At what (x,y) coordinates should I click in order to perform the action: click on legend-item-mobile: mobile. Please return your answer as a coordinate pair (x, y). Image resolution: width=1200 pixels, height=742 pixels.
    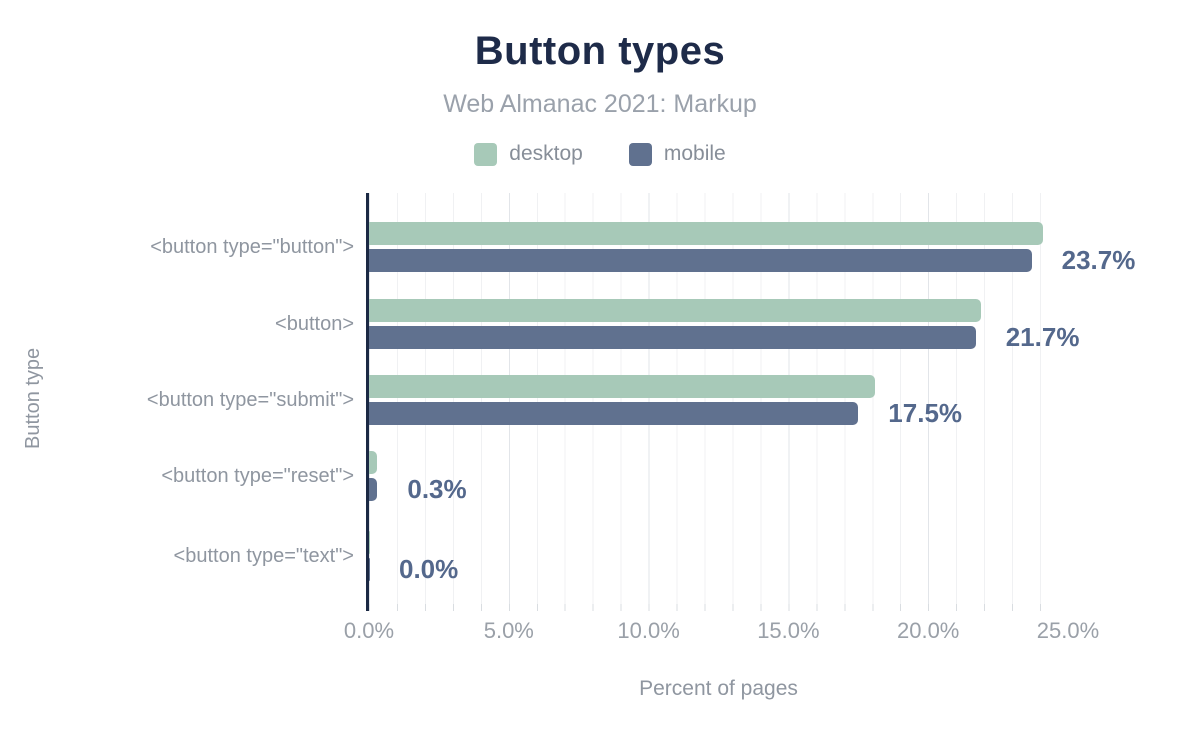
    Looking at the image, I should click on (677, 154).